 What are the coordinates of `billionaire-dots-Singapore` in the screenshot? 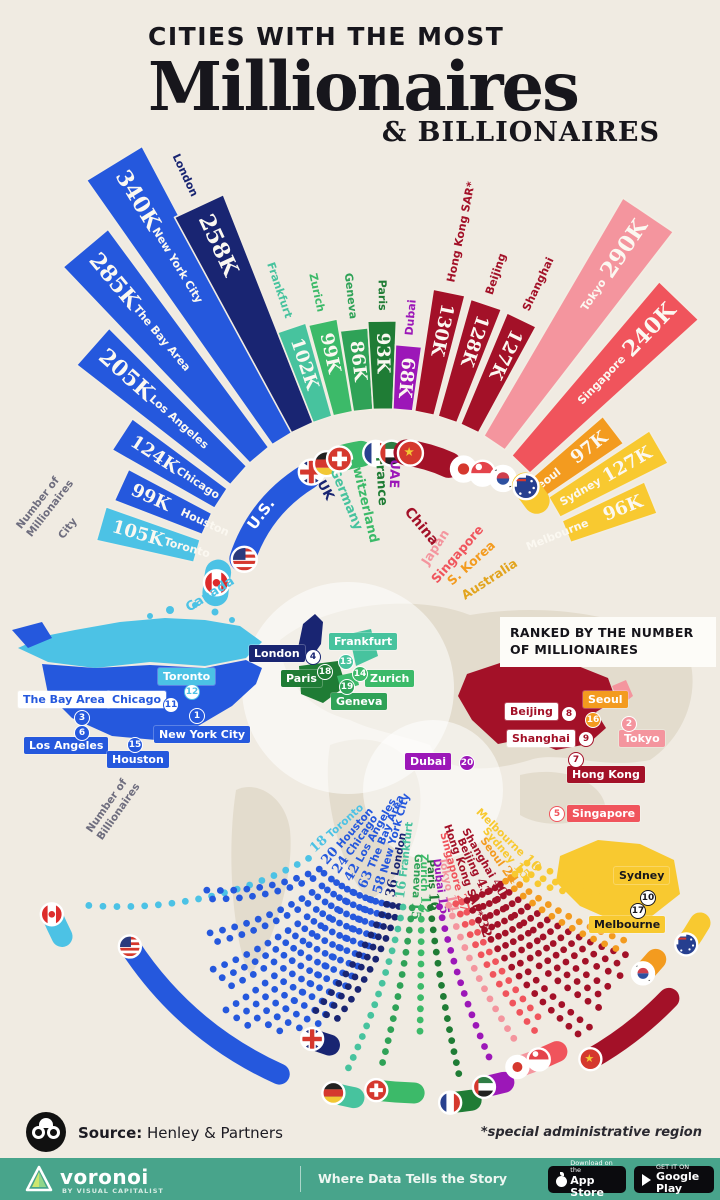 It's located at (497, 966).